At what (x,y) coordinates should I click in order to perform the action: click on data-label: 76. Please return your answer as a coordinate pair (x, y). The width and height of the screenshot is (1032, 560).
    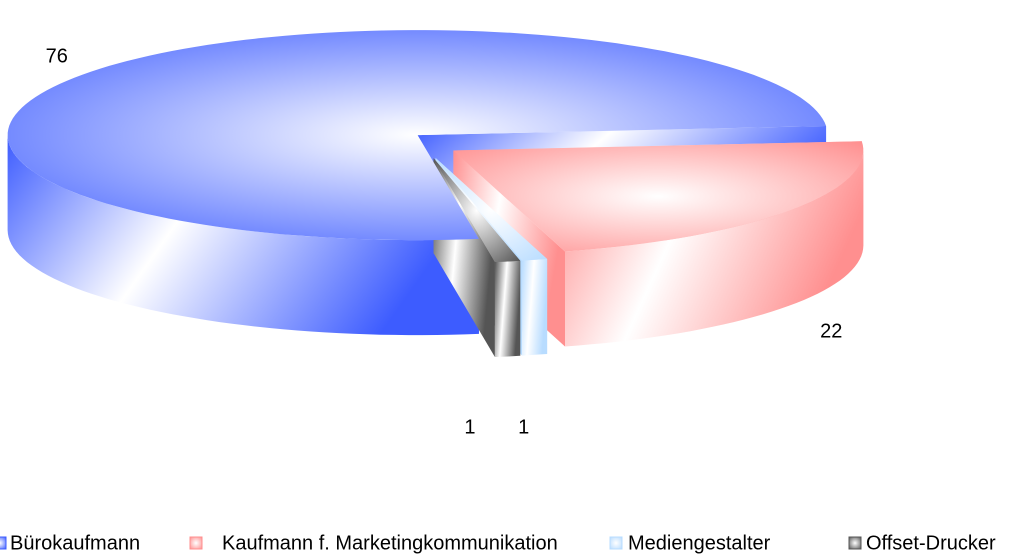
    Looking at the image, I should click on (57, 57).